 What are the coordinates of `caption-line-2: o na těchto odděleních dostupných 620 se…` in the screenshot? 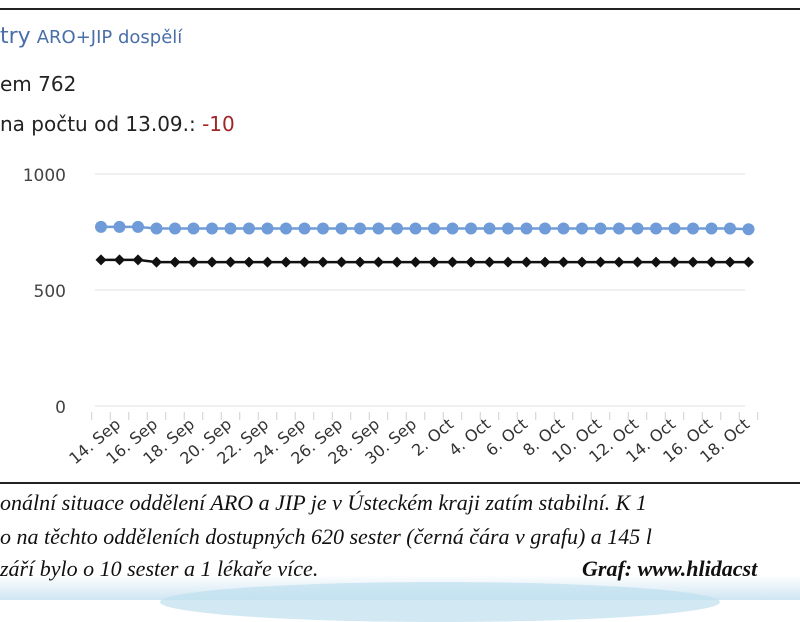 It's located at (326, 536).